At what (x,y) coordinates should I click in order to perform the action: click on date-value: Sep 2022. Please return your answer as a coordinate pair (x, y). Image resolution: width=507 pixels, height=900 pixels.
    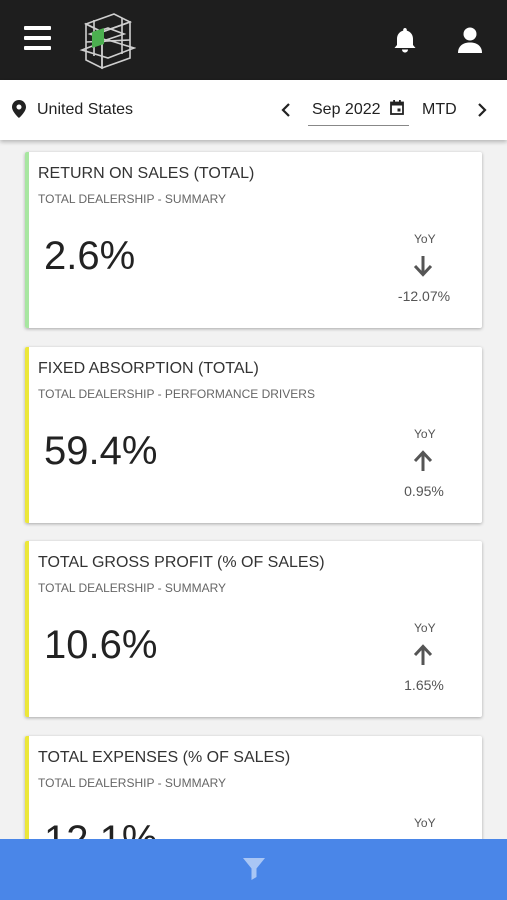
    Looking at the image, I should click on (346, 109).